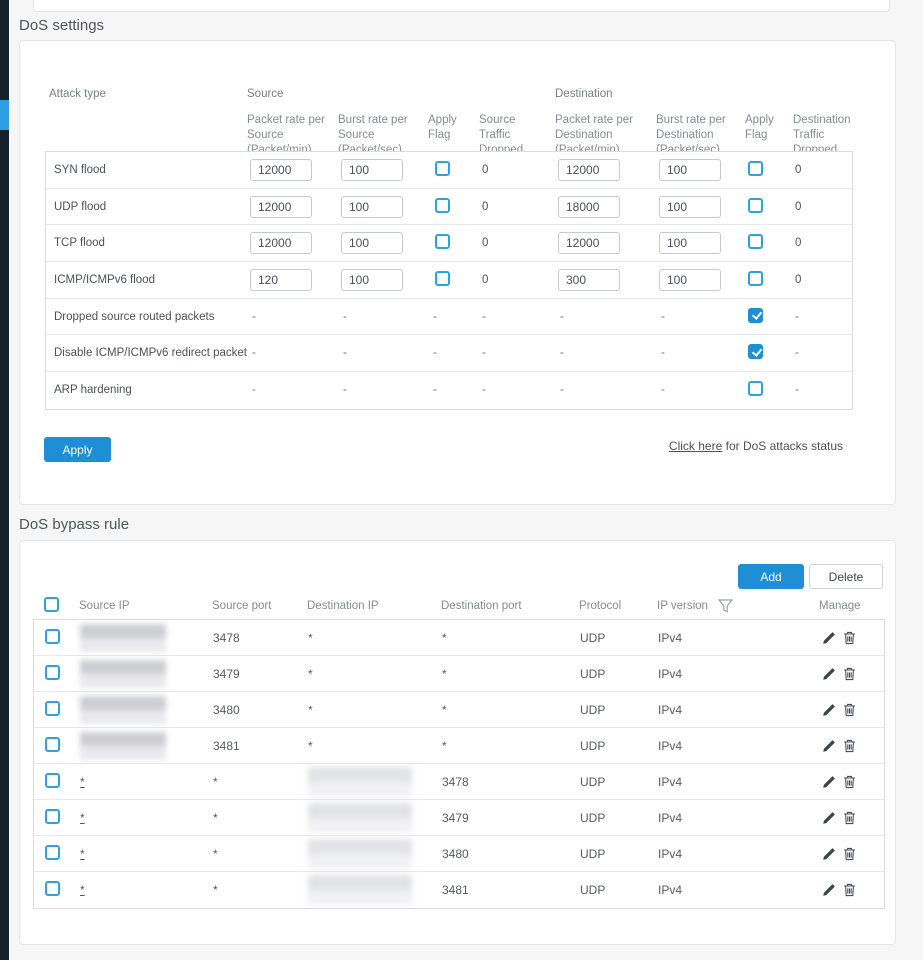  What do you see at coordinates (485, 279) in the screenshot?
I see `src-dropped-value: 0` at bounding box center [485, 279].